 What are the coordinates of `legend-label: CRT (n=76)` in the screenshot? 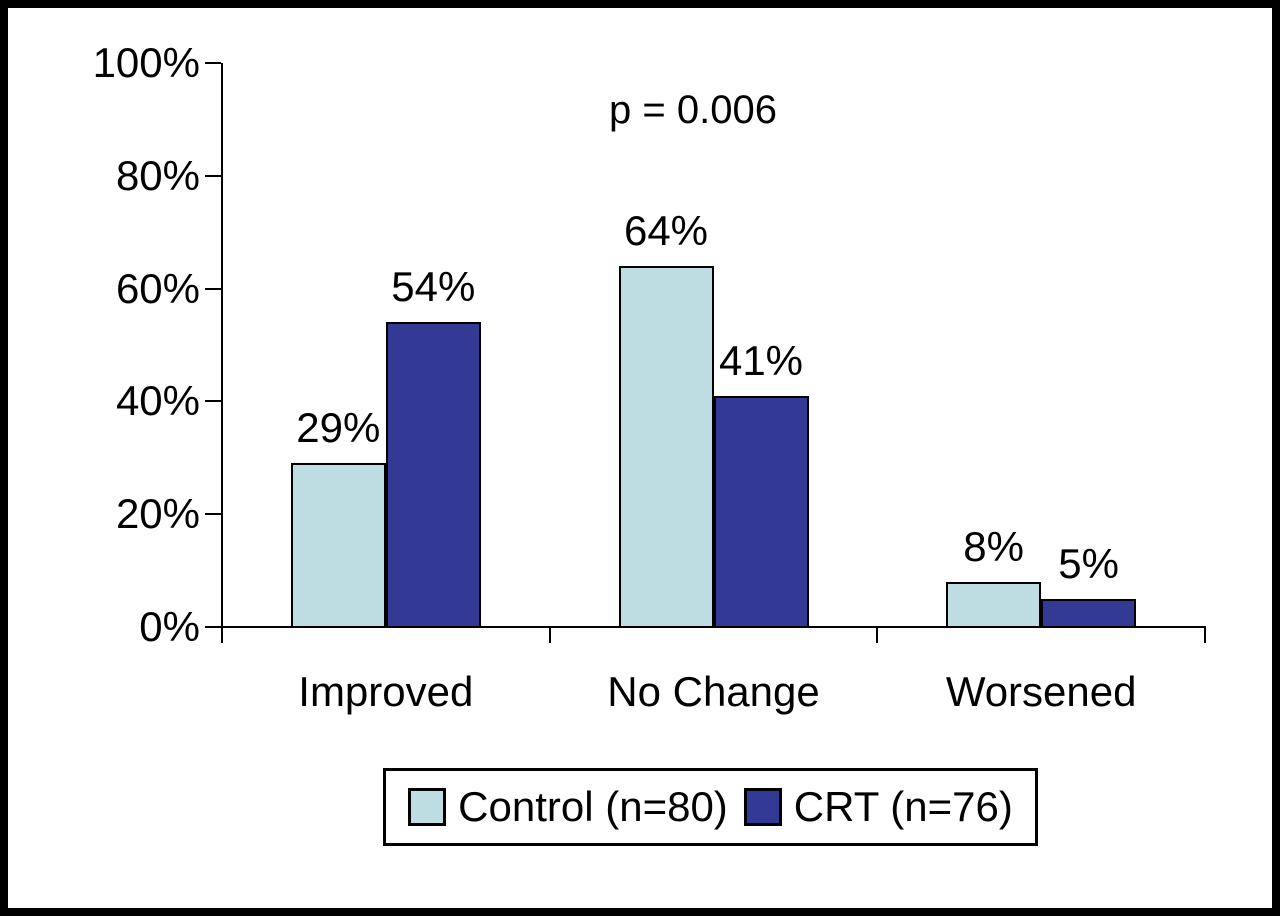 It's located at (903, 806).